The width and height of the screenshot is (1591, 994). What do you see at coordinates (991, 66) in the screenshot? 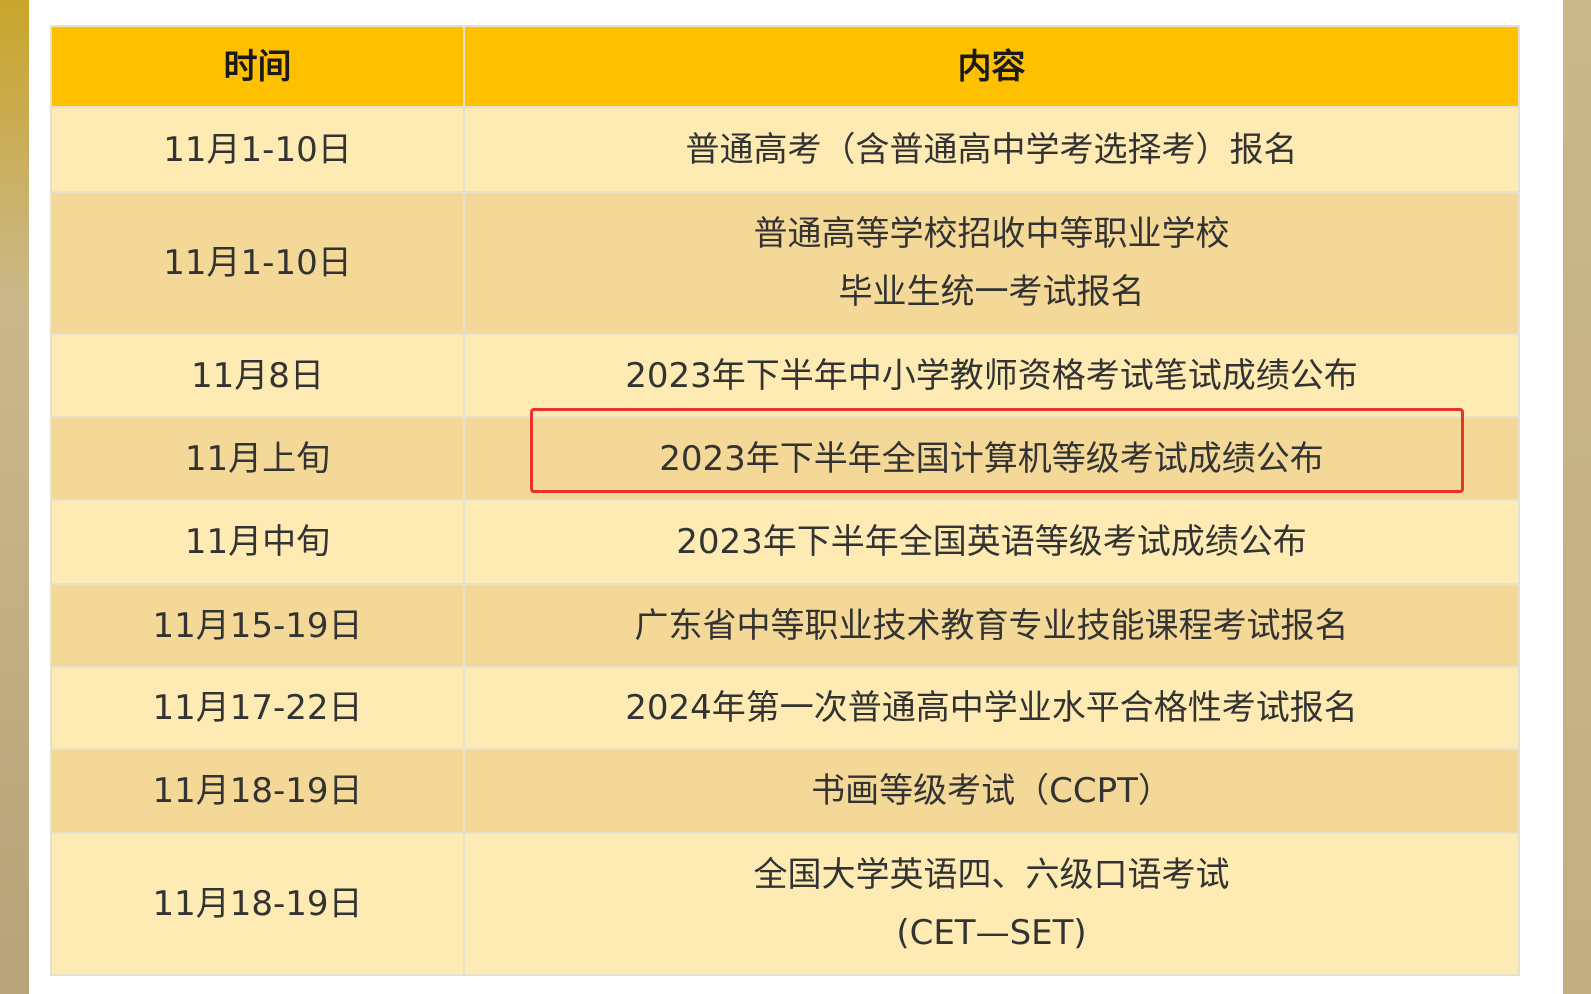
I see `header-content: 内容` at bounding box center [991, 66].